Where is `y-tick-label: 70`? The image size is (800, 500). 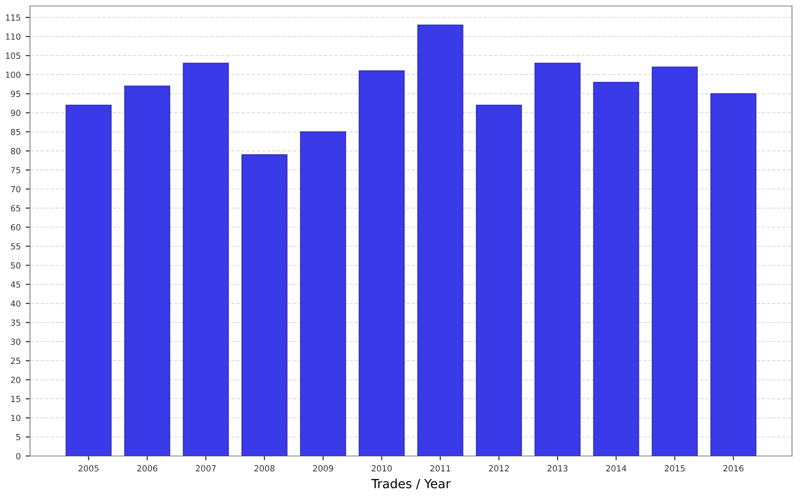 y-tick-label: 70 is located at coordinates (15, 189).